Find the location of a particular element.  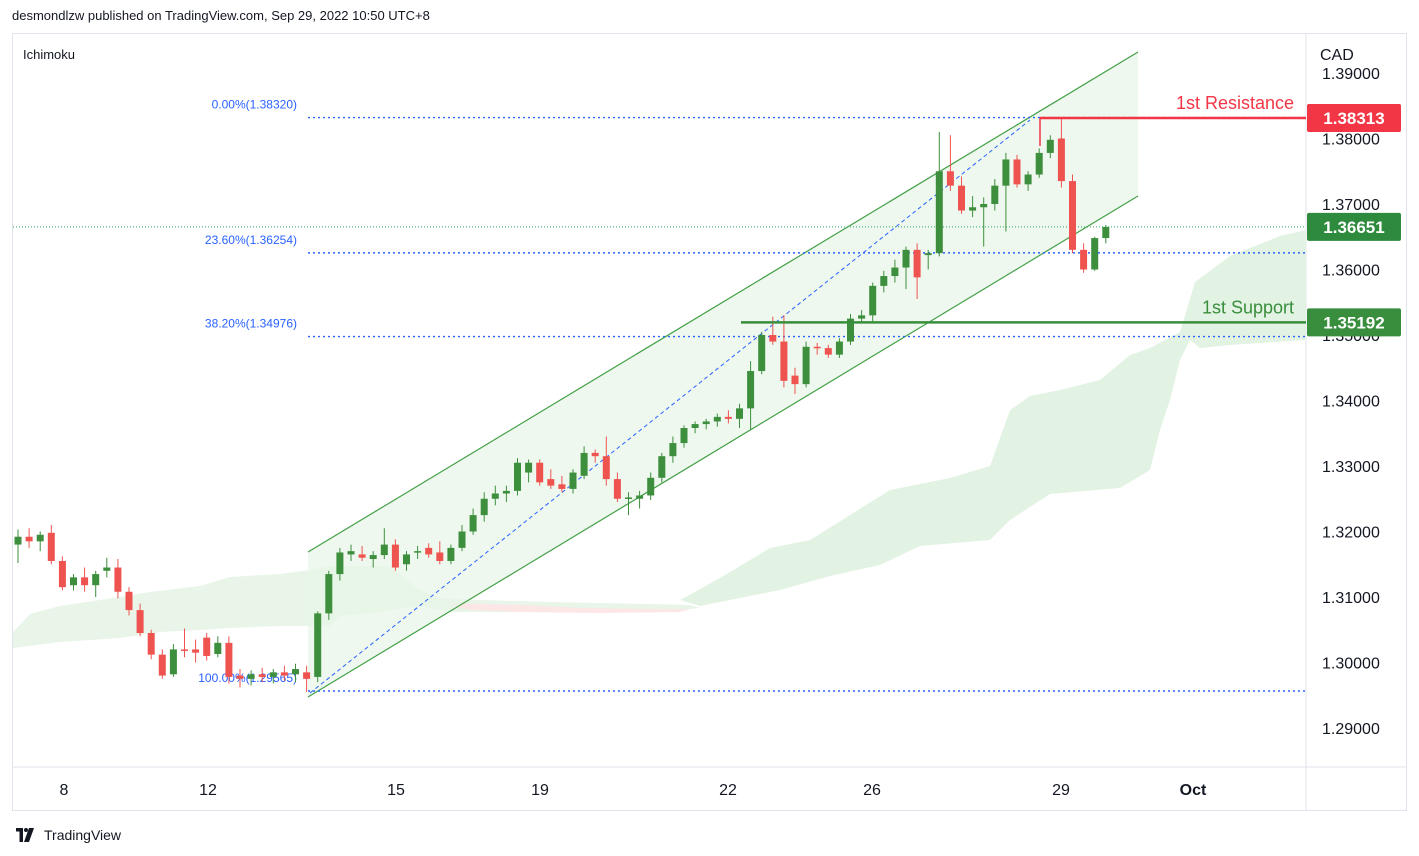

time-axis: 8 12 15 19 22 26 29 Oct is located at coordinates (633, 790).